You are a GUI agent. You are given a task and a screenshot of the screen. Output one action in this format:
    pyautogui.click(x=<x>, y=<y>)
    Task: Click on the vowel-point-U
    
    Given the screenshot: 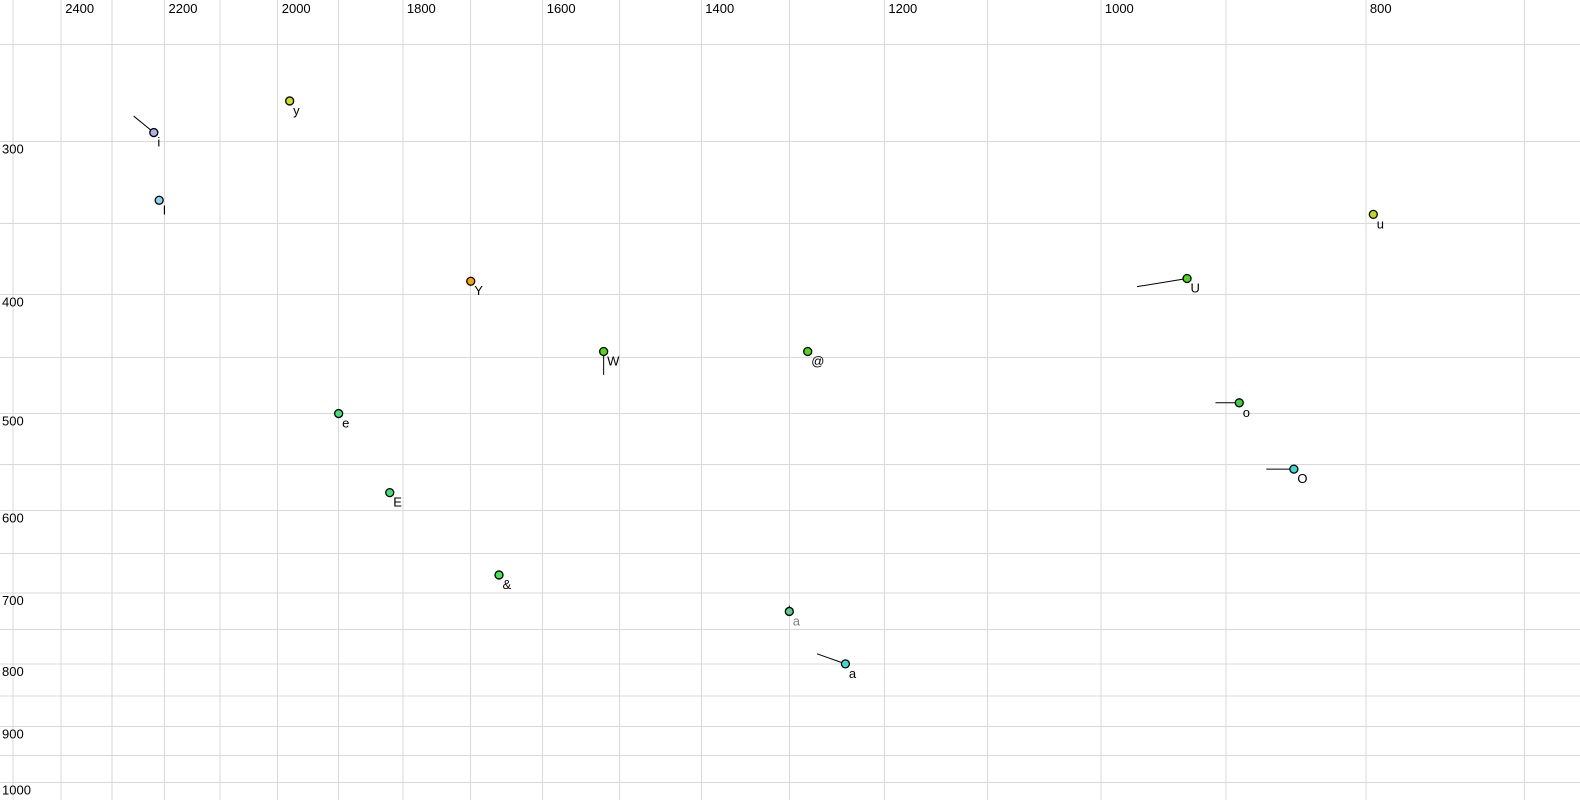 What is the action you would take?
    pyautogui.click(x=1187, y=278)
    